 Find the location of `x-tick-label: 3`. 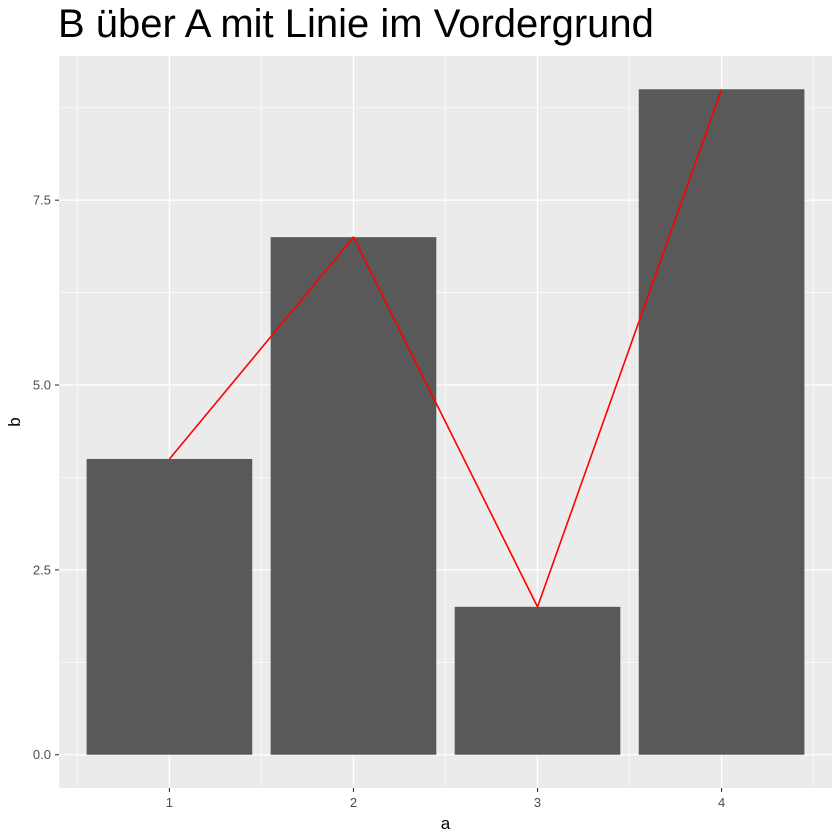

x-tick-label: 3 is located at coordinates (537, 802).